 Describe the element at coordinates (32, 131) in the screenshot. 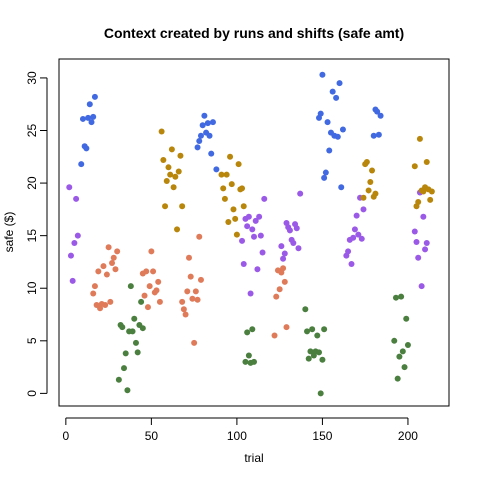

I see `y-tick-label: 25` at that location.